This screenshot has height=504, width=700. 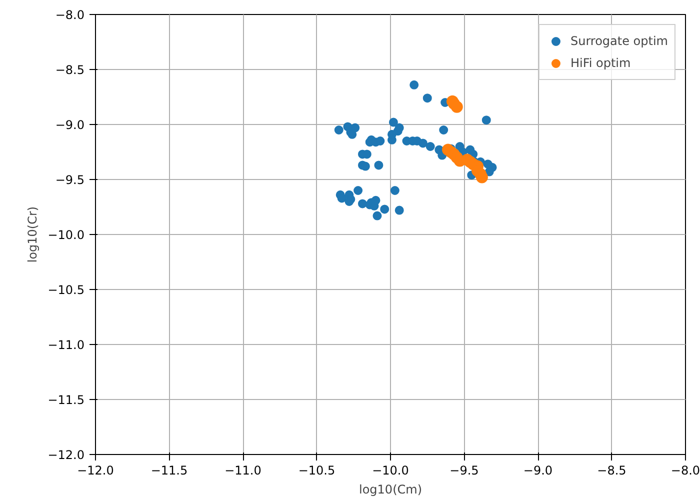 What do you see at coordinates (464, 471) in the screenshot?
I see `x-tick-label: −9.5` at bounding box center [464, 471].